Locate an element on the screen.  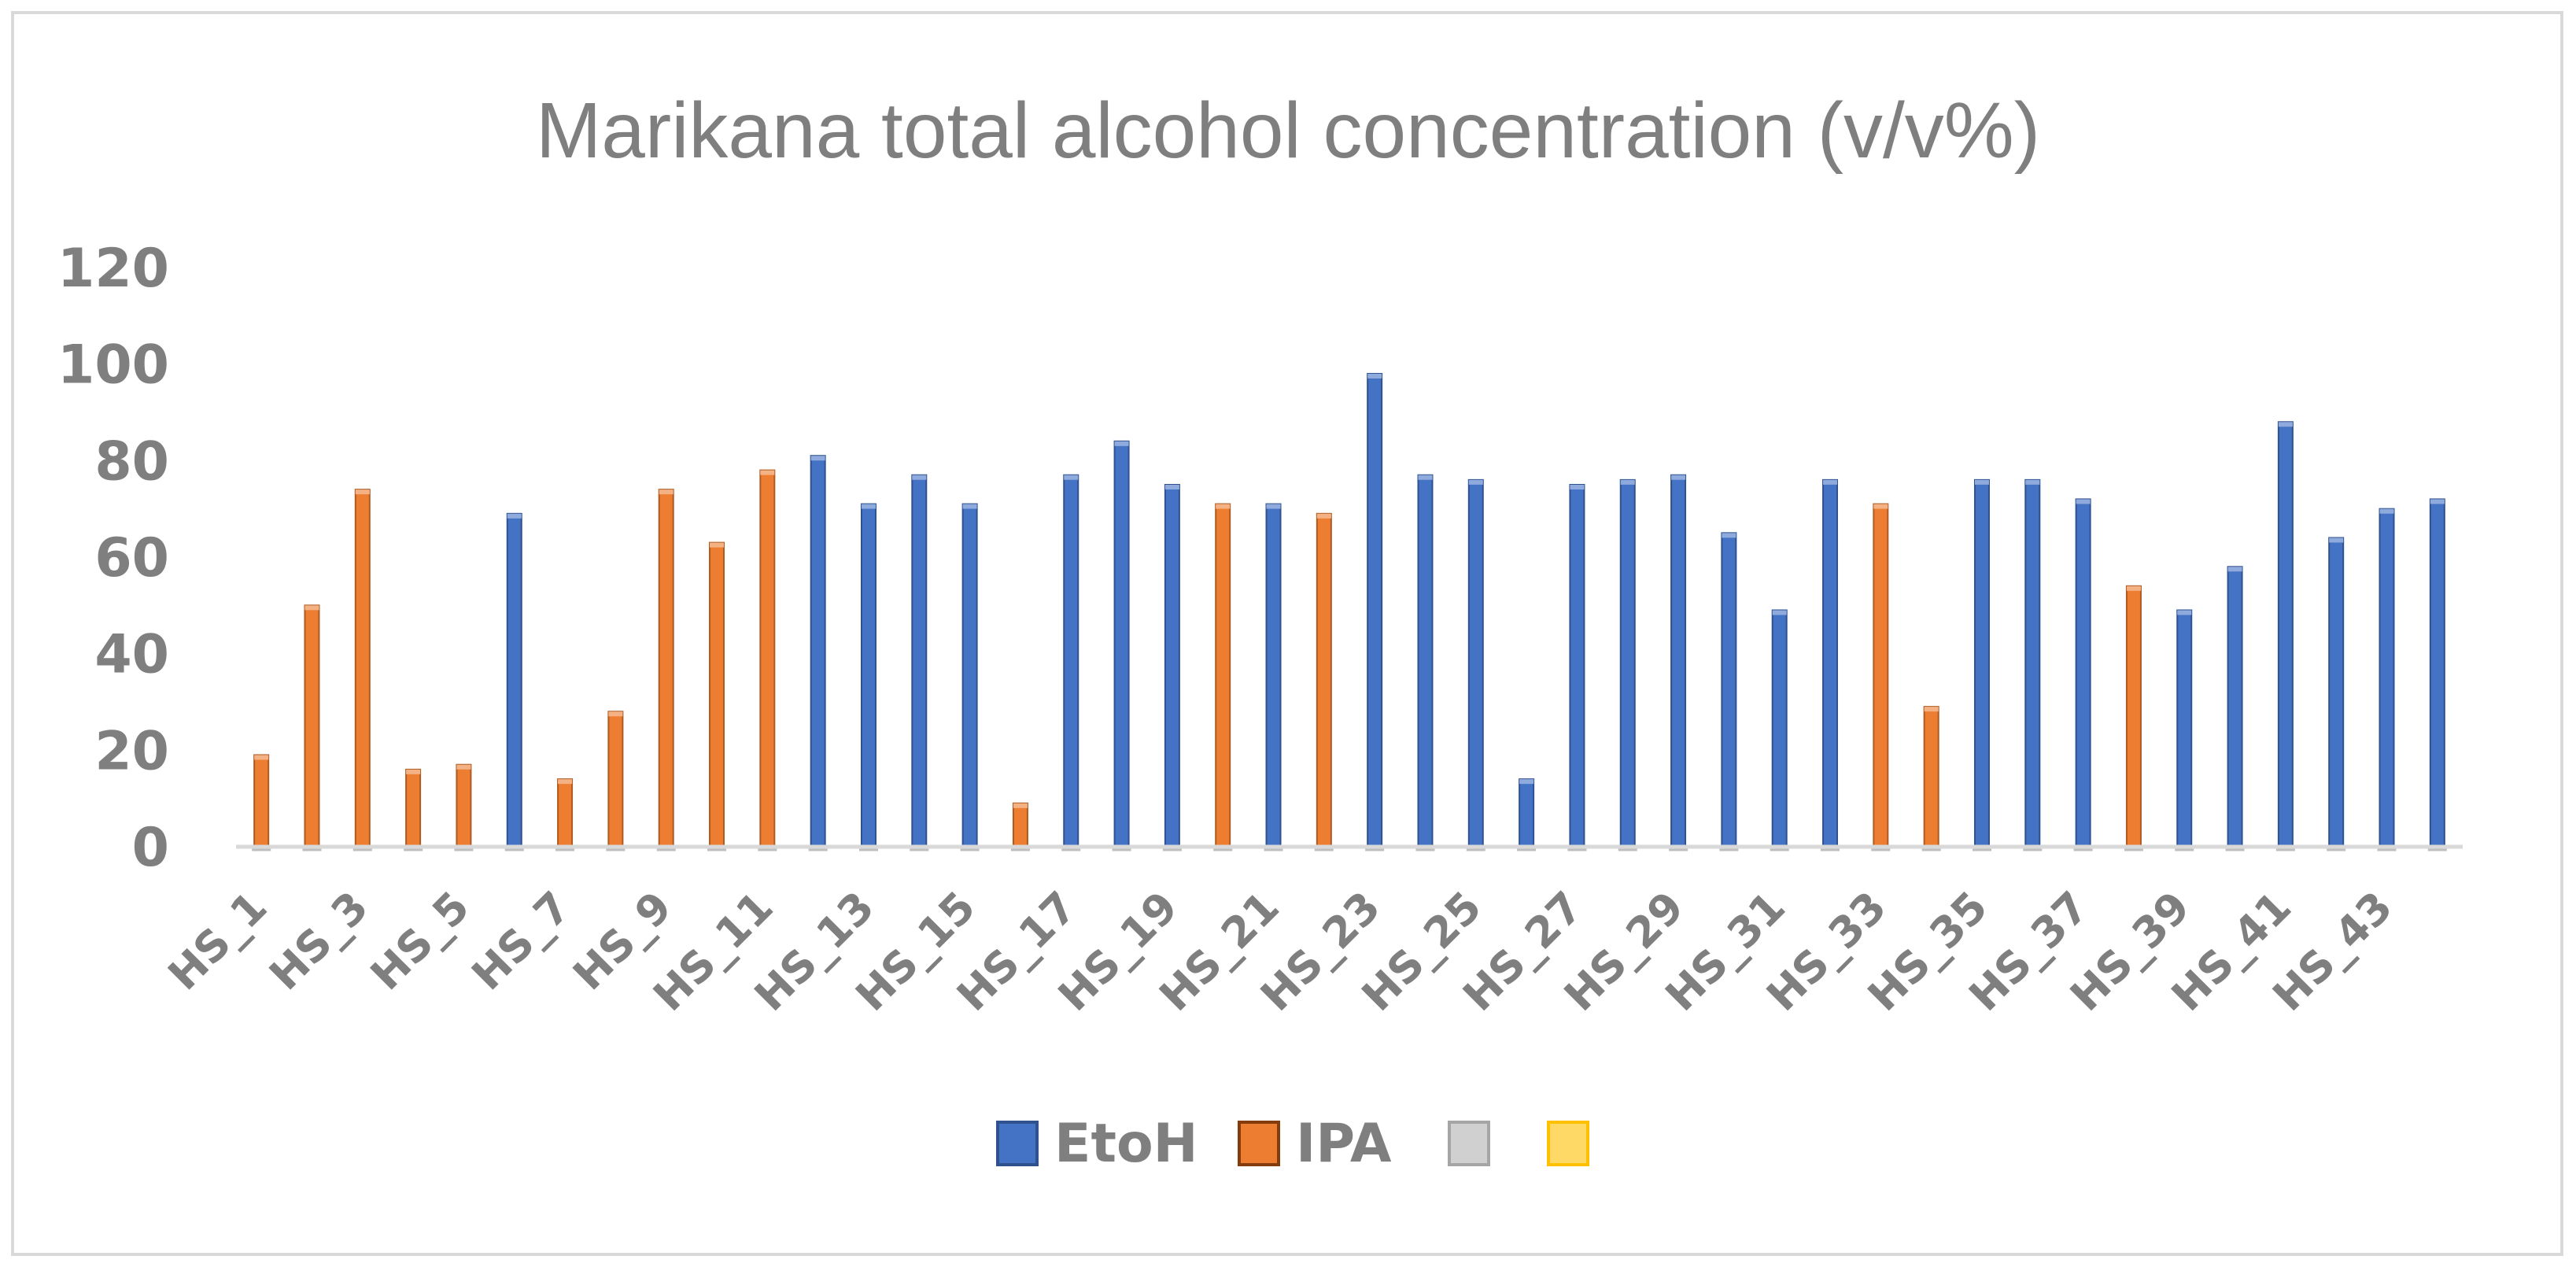
y-tick-label: 80 is located at coordinates (132, 462).